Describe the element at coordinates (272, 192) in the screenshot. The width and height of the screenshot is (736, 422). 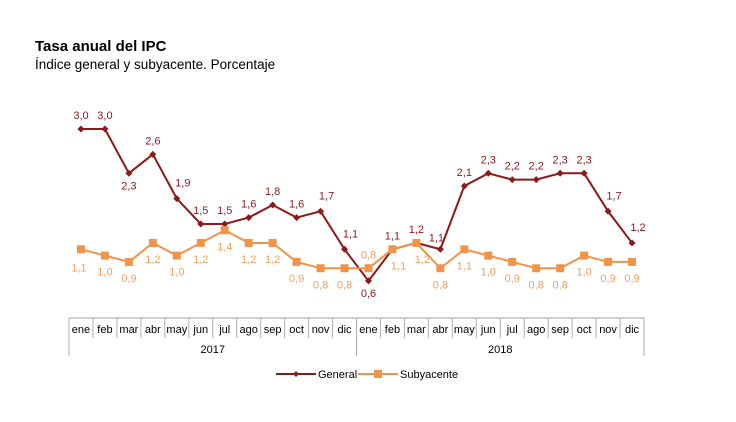
I see `data-label-general: 1,8` at that location.